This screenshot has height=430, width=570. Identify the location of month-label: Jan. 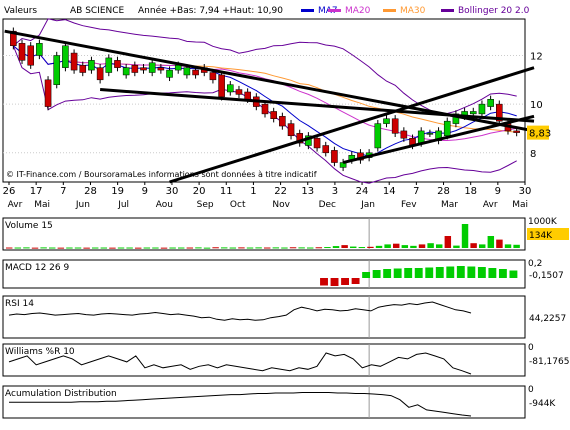
(367, 205).